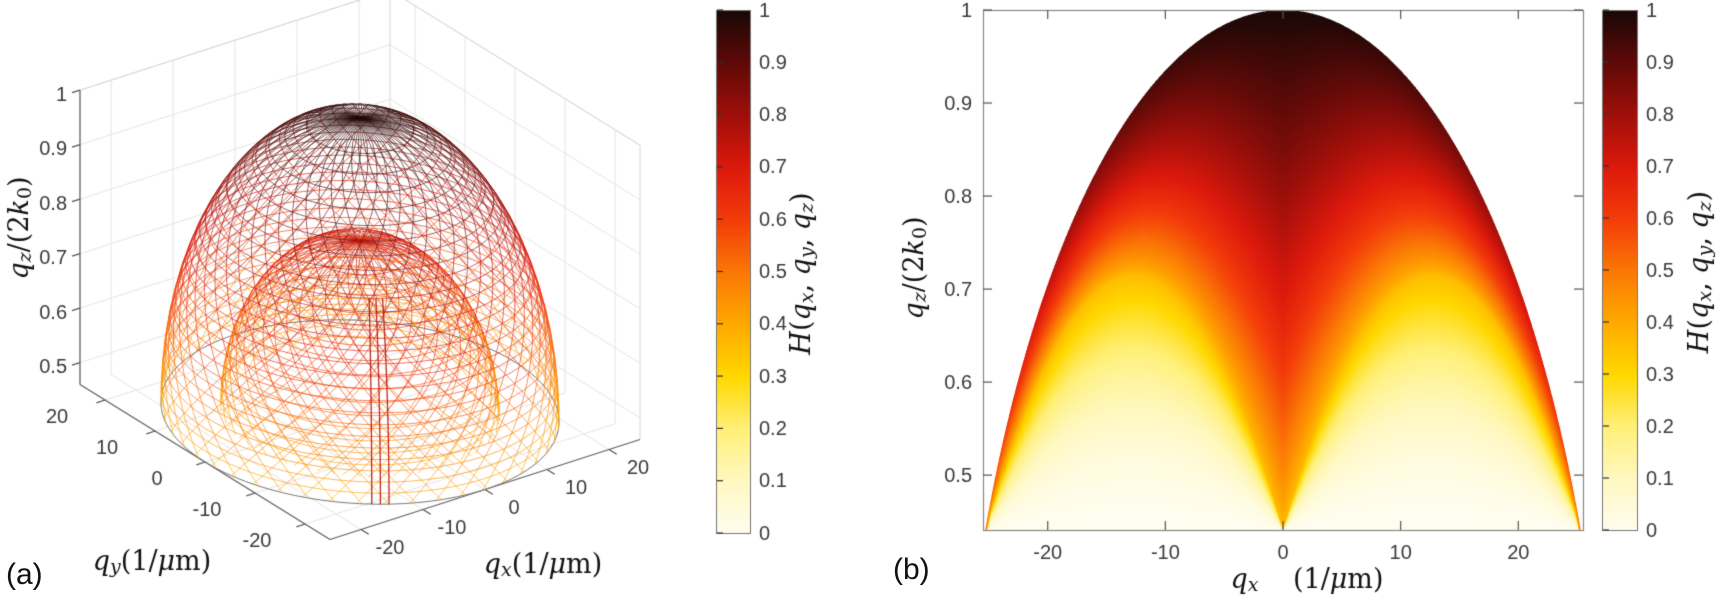 Image resolution: width=1725 pixels, height=613 pixels. What do you see at coordinates (911, 569) in the screenshot?
I see `panel-b-label: (b)` at bounding box center [911, 569].